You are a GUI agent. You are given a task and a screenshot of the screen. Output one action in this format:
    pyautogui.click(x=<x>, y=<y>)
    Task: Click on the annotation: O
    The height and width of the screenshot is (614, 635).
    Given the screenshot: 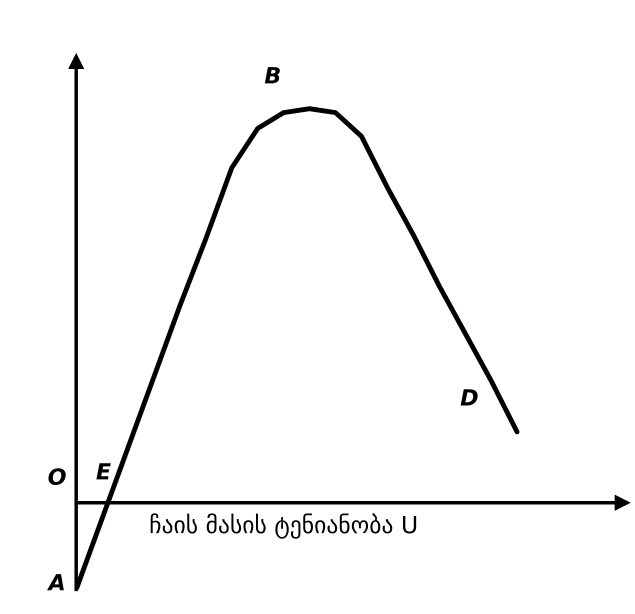 What is the action you would take?
    pyautogui.click(x=57, y=476)
    